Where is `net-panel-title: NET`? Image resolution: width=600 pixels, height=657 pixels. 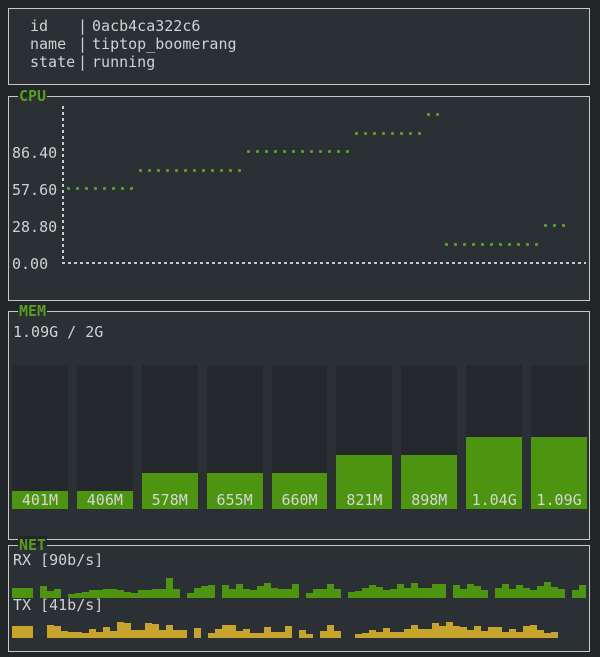
net-panel-title: NET is located at coordinates (33, 545).